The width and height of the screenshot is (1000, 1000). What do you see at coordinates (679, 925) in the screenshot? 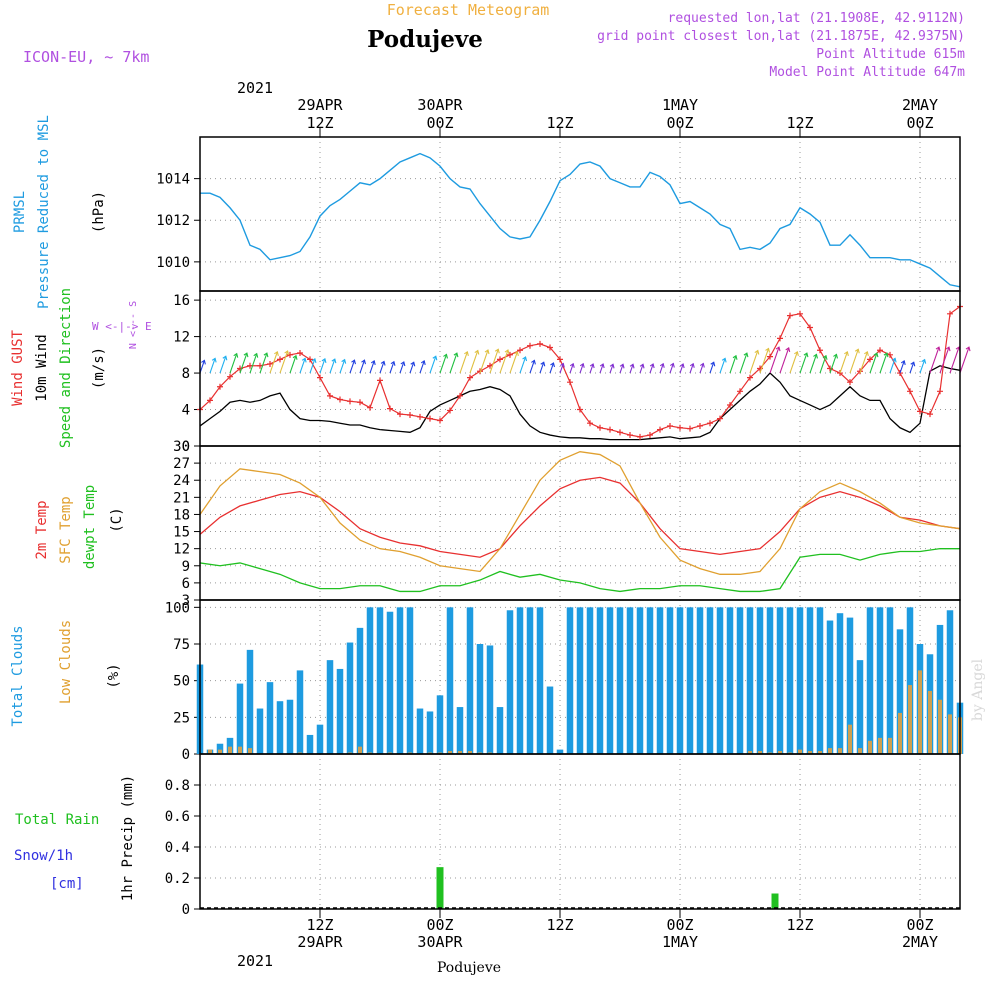
I see `time-label-bottom-hour: 00Z` at bounding box center [679, 925].